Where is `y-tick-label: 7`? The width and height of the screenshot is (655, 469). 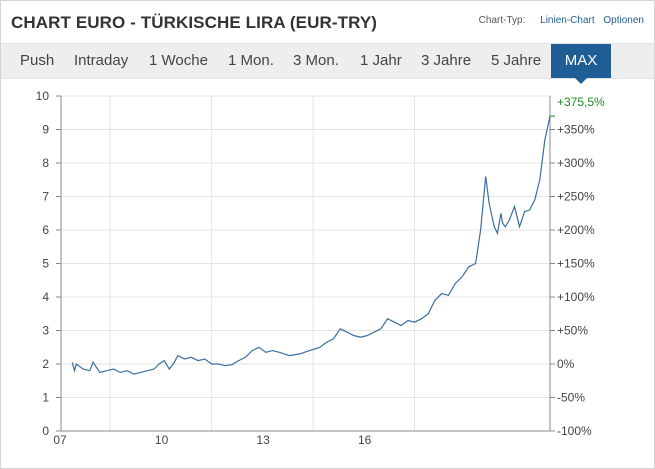
y-tick-label: 7 is located at coordinates (45, 197).